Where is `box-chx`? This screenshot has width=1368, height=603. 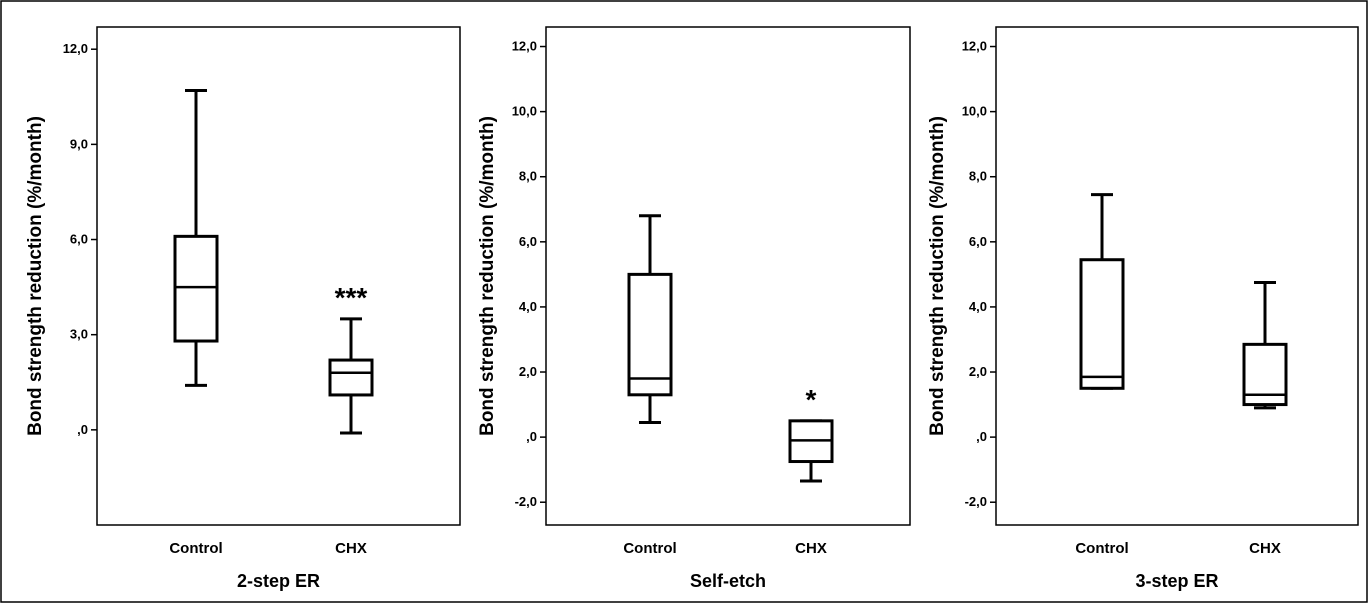
box-chx is located at coordinates (1265, 345).